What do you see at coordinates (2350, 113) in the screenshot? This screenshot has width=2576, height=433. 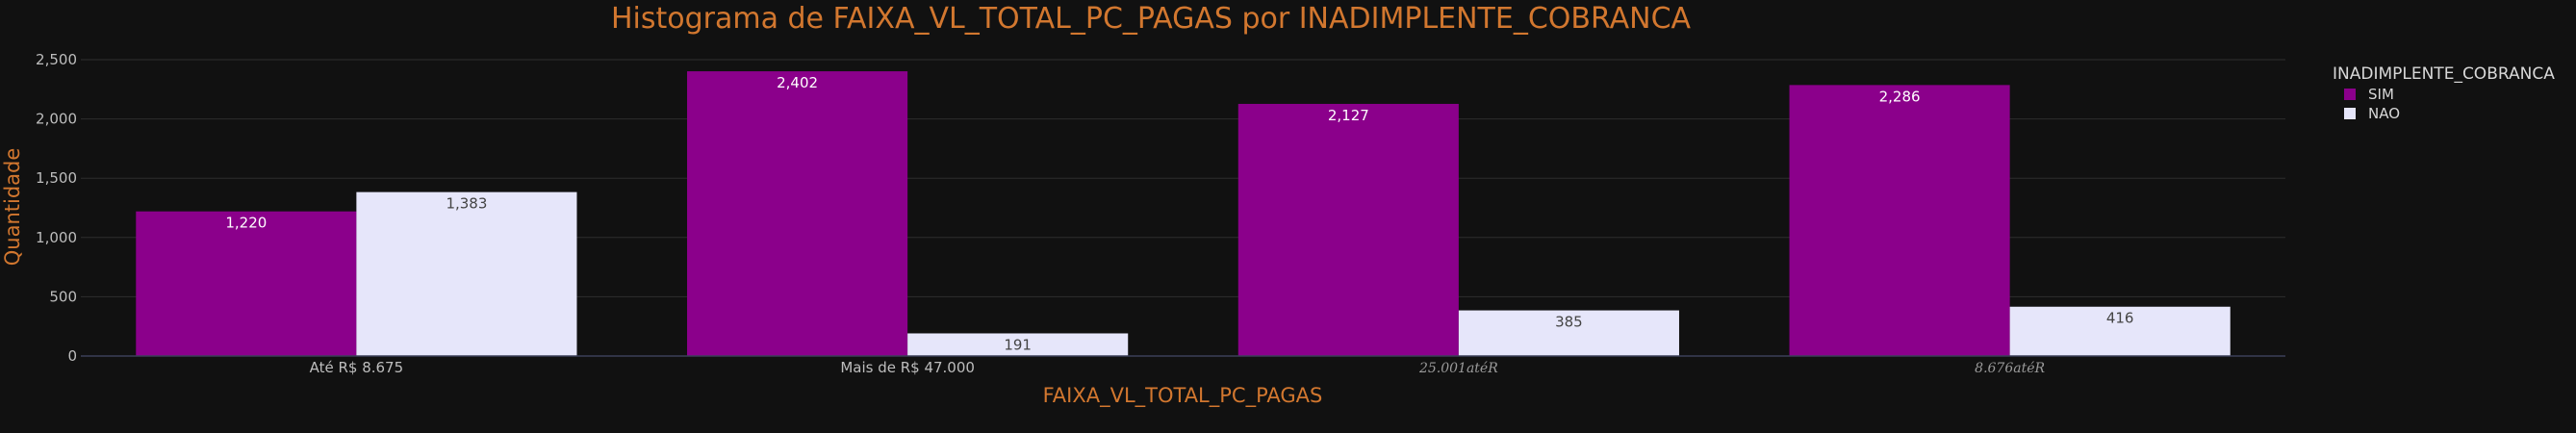 I see `legend-swatch-nao` at bounding box center [2350, 113].